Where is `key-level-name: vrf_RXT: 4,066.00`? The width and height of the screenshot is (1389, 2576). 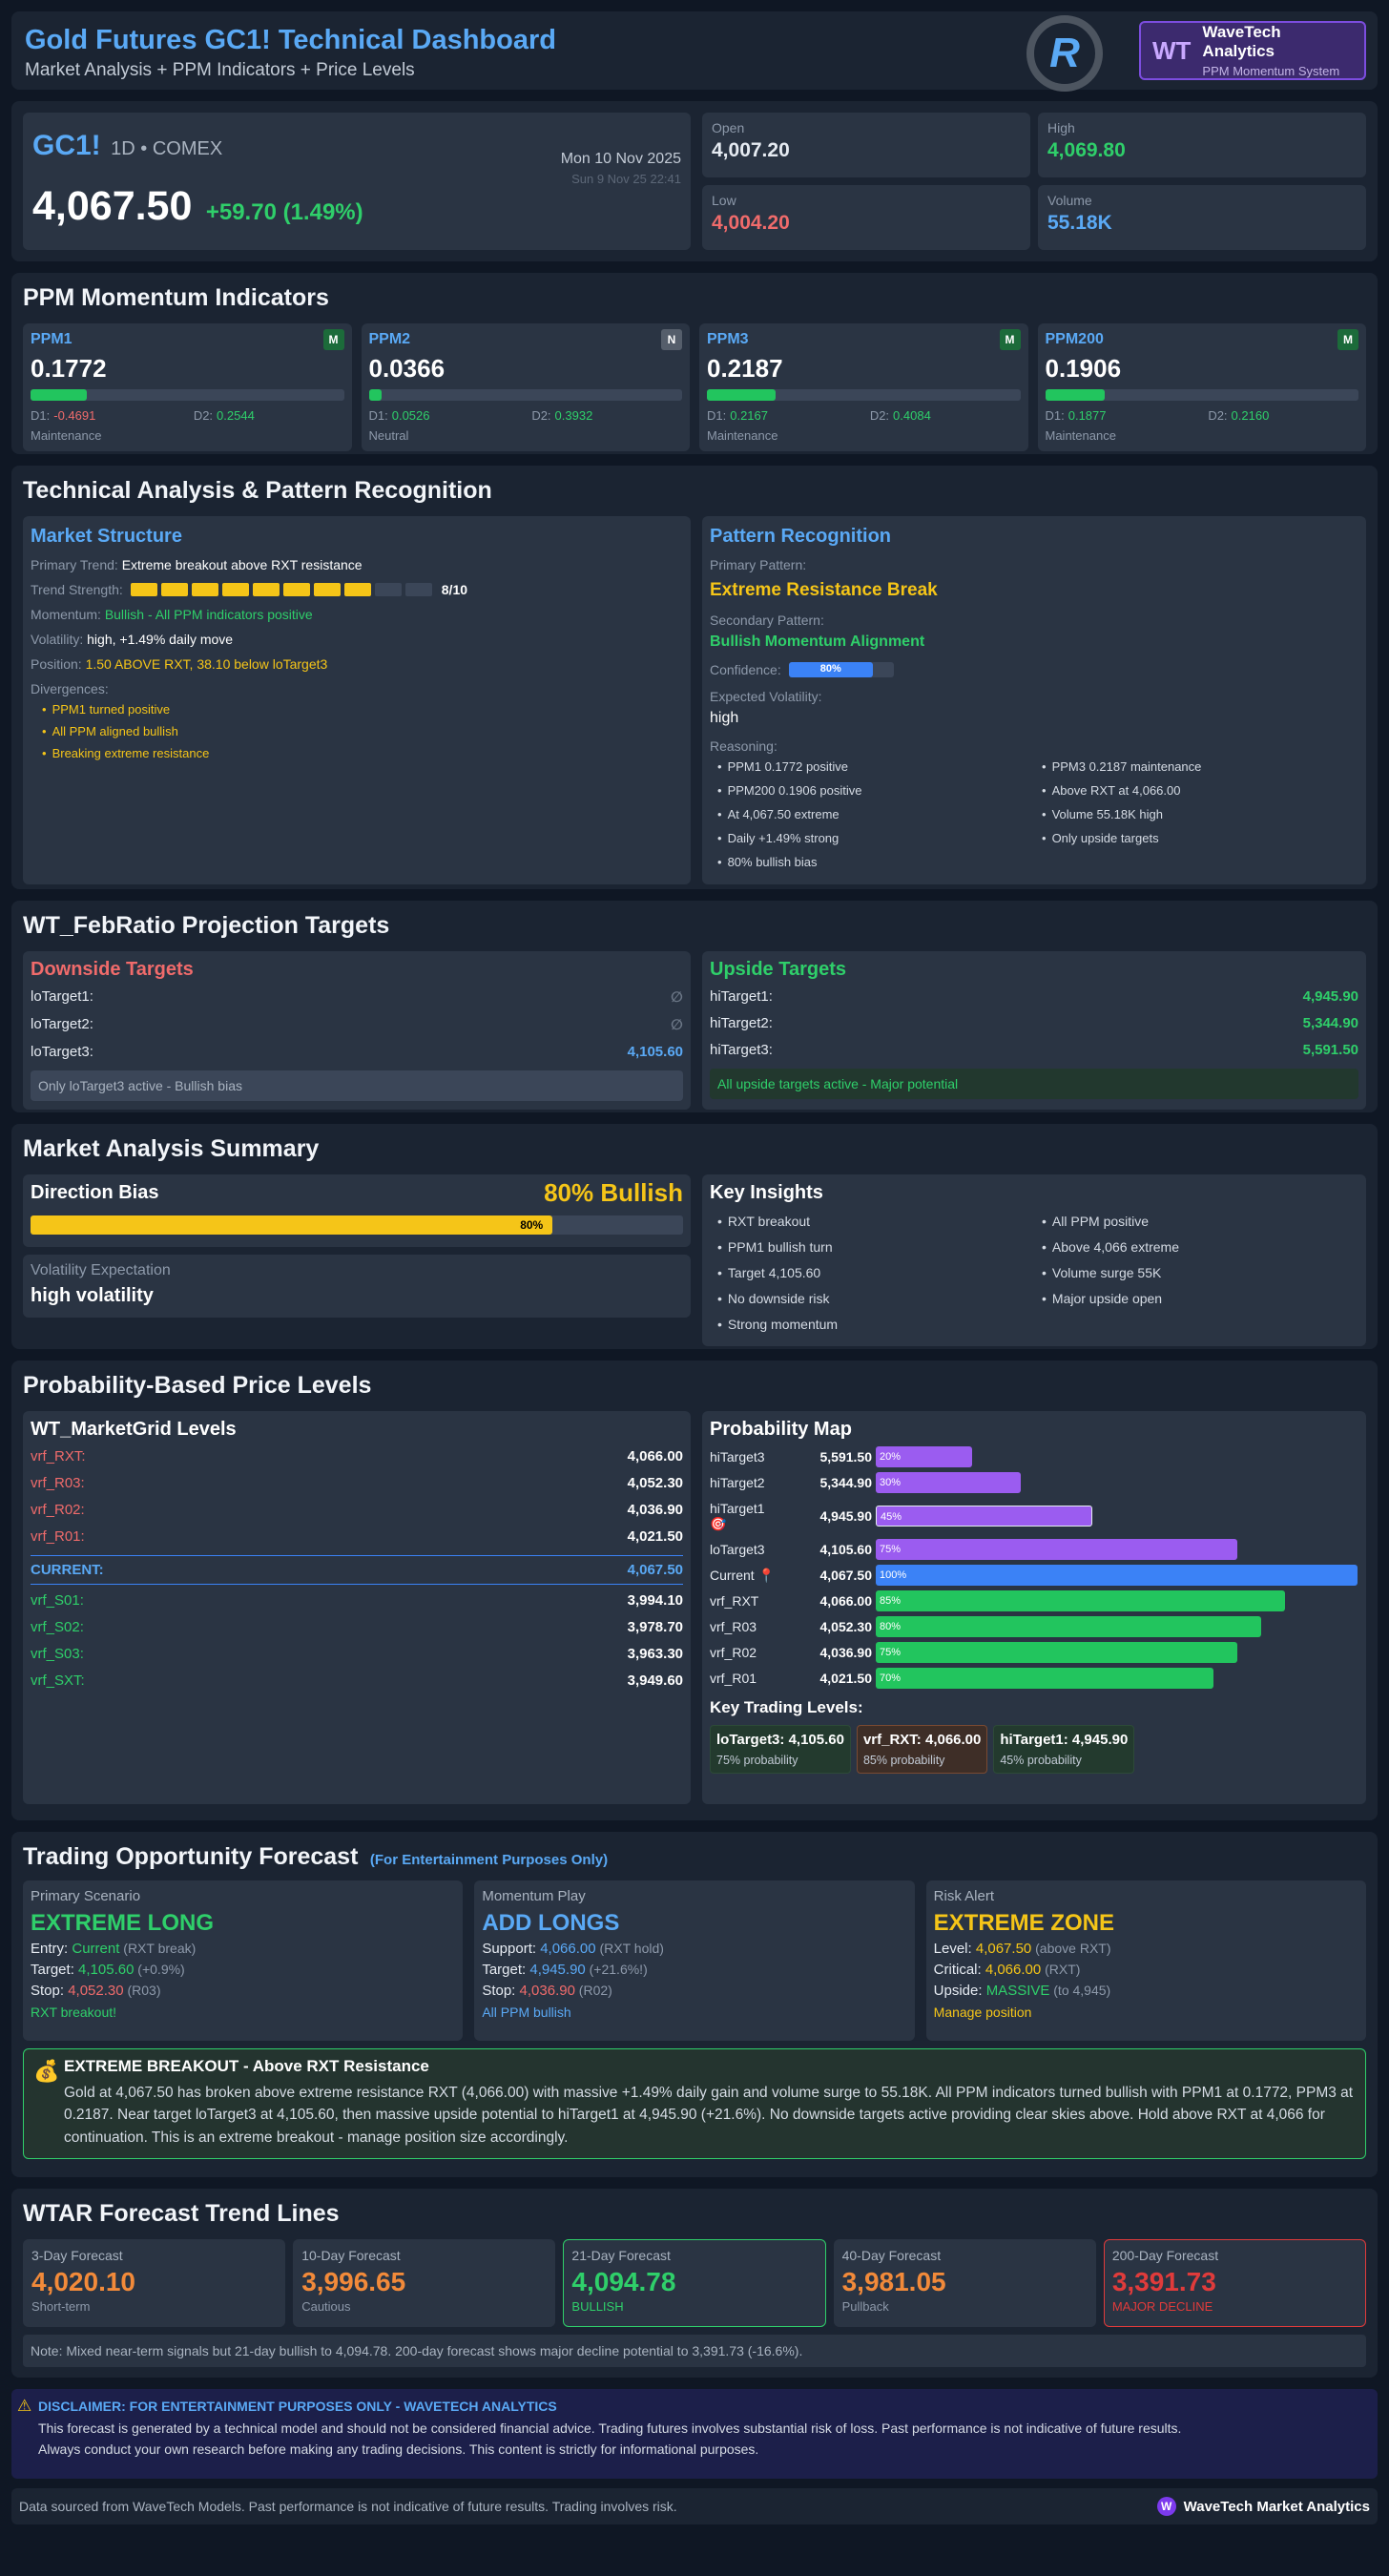 key-level-name: vrf_RXT: 4,066.00 is located at coordinates (922, 1740).